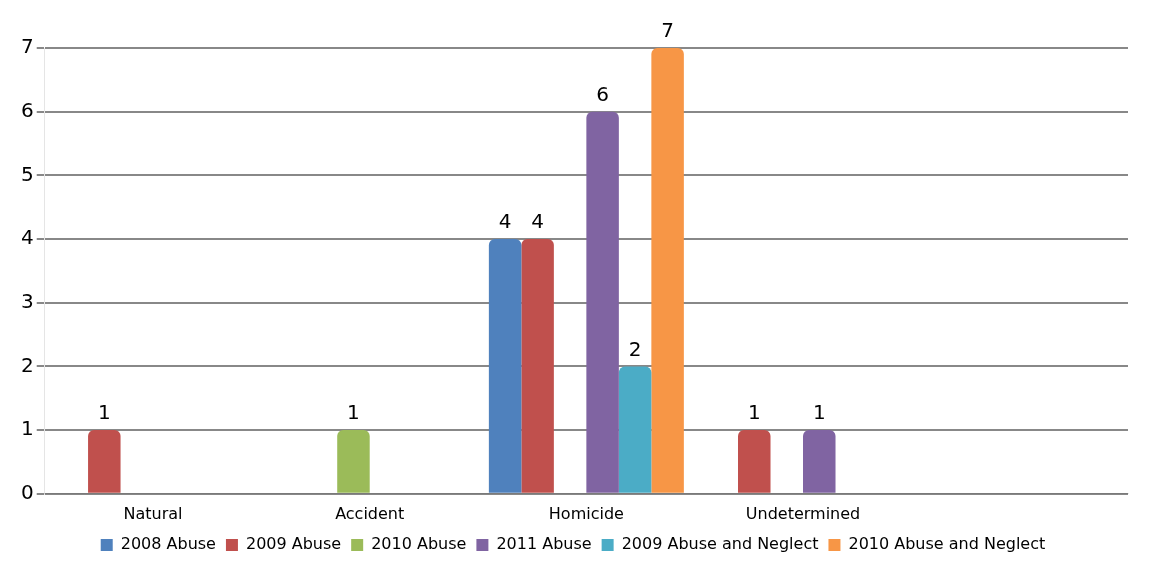 Image resolution: width=1163 pixels, height=575 pixels. I want to click on data-label: 7, so click(667, 30).